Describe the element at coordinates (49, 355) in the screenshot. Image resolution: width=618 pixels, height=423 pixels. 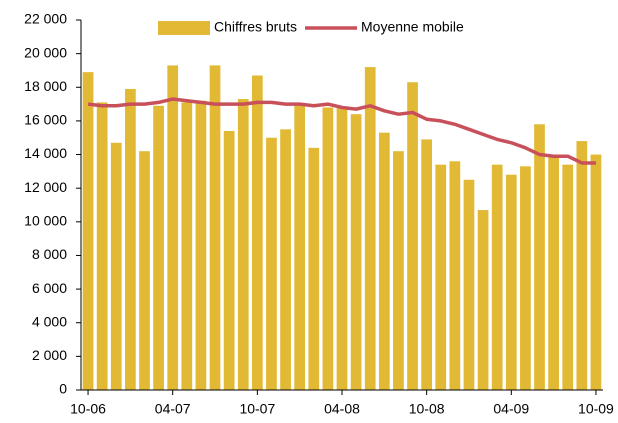
I see `y-tick-label: 2 000` at that location.